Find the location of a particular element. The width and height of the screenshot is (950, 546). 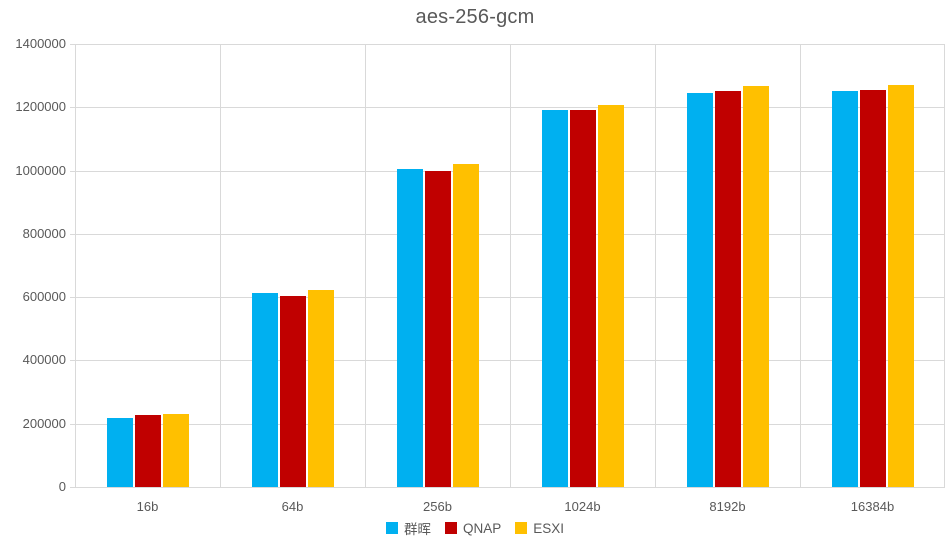

legend-item-ESXI: ESXI is located at coordinates (539, 528).